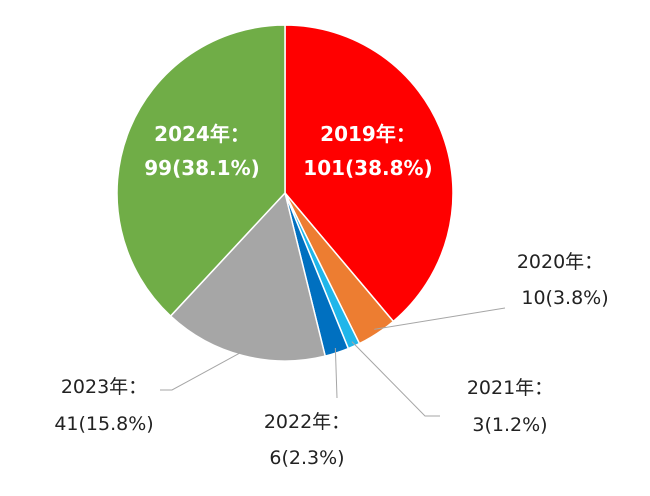  What do you see at coordinates (202, 370) in the screenshot?
I see `leader-line-2023` at bounding box center [202, 370].